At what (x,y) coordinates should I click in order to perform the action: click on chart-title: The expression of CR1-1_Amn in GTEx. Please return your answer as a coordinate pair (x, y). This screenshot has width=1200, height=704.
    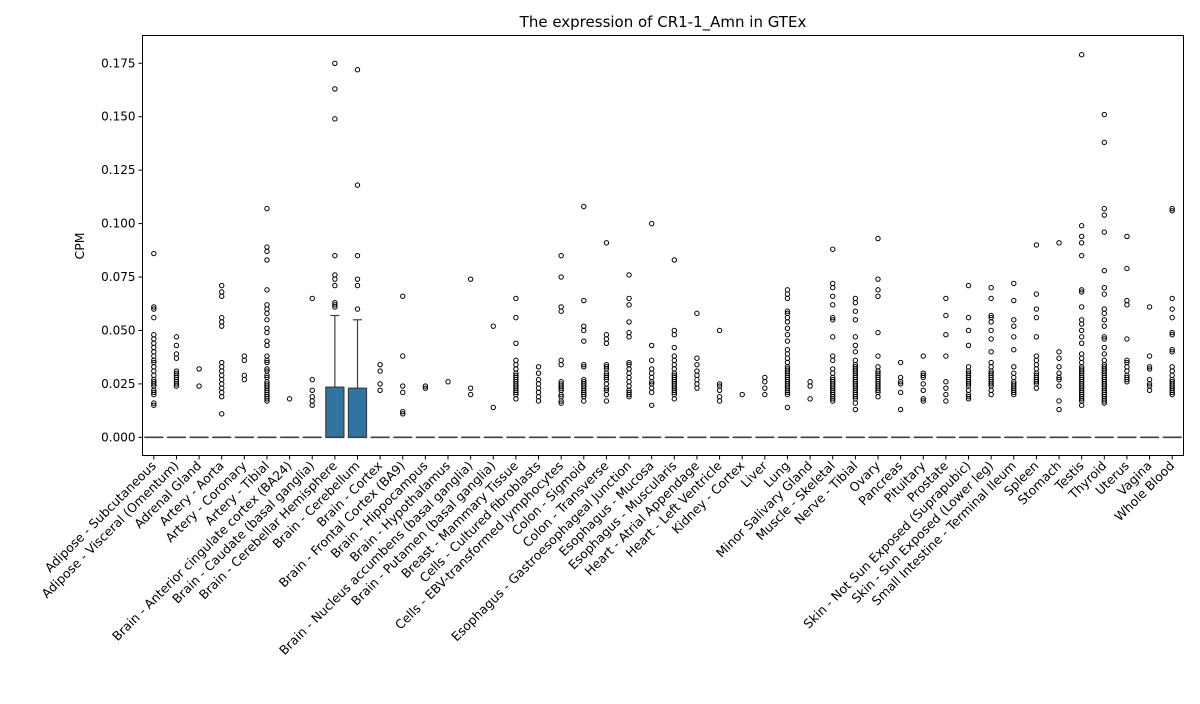
    Looking at the image, I should click on (663, 22).